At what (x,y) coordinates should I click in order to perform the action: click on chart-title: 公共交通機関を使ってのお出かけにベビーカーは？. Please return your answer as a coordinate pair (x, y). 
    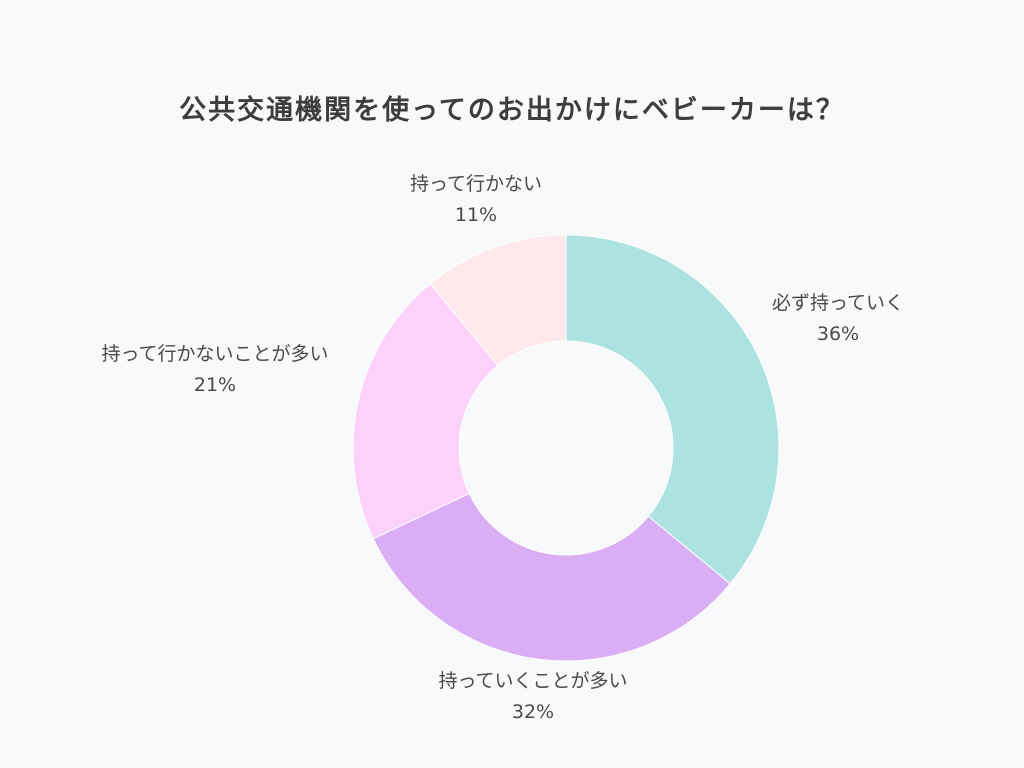
    Looking at the image, I should click on (512, 110).